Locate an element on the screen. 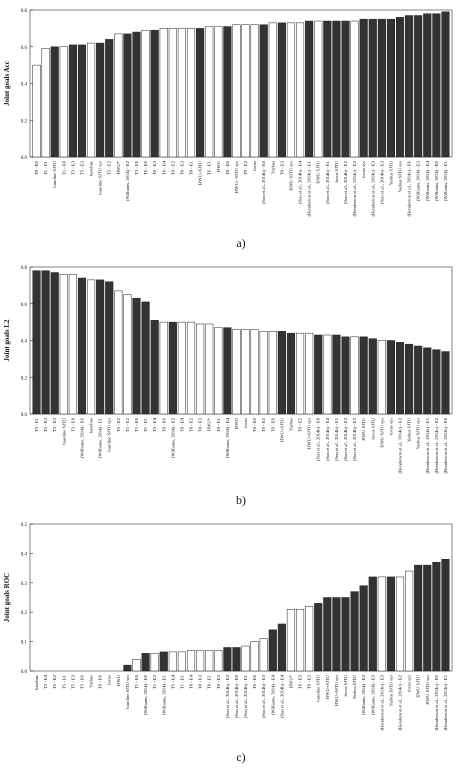  x-tick-label: T6 - E1 is located at coordinates (209, 167).